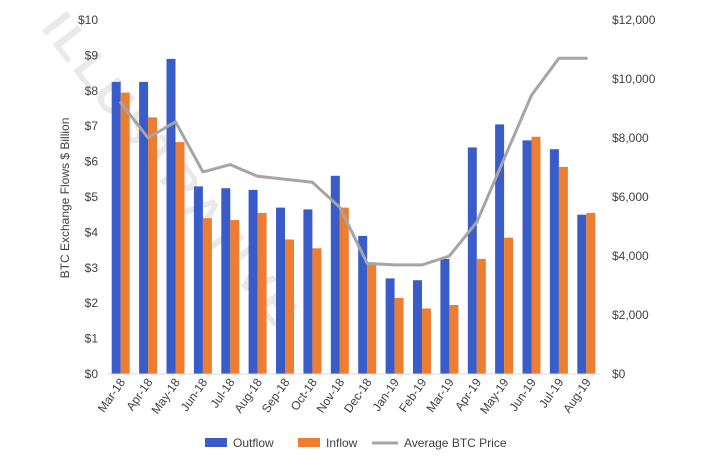 This screenshot has width=703, height=475. What do you see at coordinates (342, 443) in the screenshot?
I see `legend-label: Inflow` at bounding box center [342, 443].